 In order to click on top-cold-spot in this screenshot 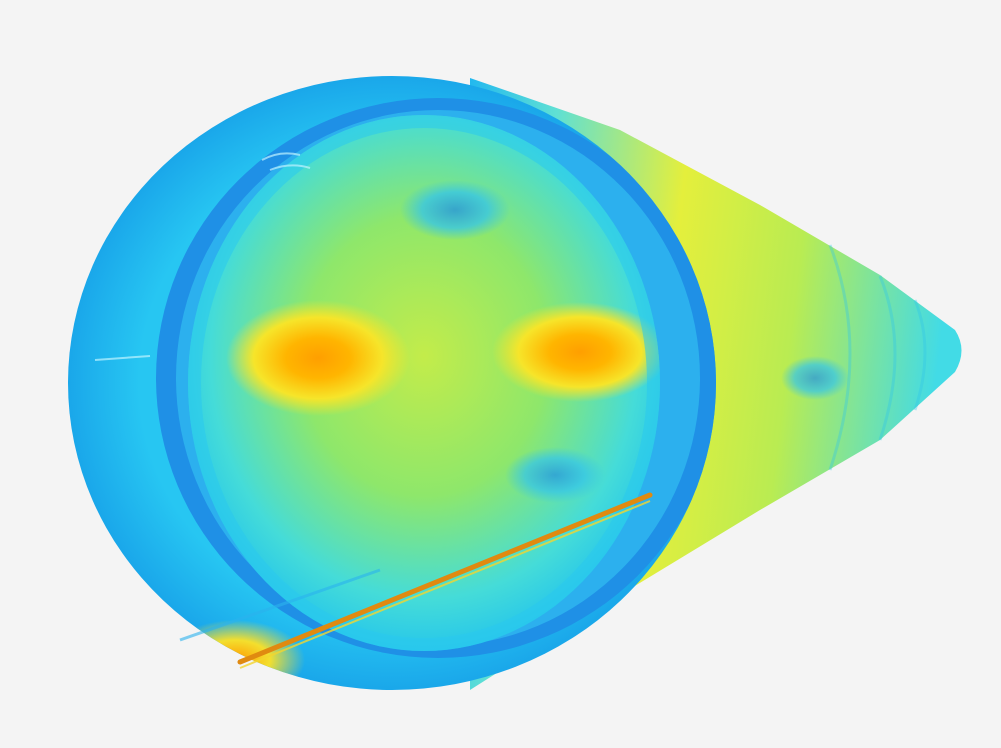, I will do `click(455, 210)`.